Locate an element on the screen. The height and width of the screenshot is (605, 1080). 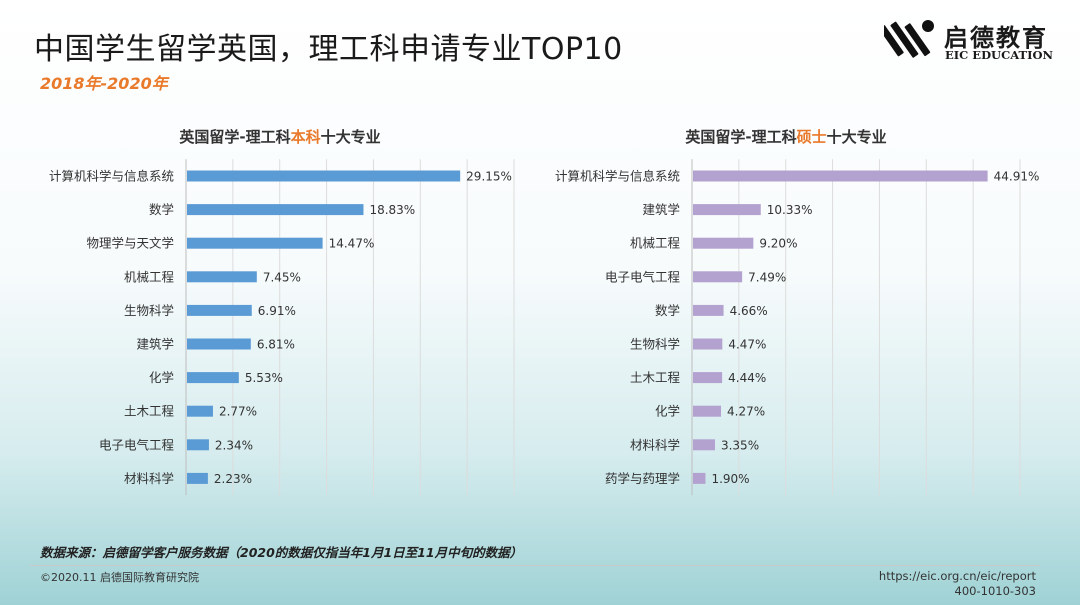
master-title-part: 十大专业 is located at coordinates (857, 137).